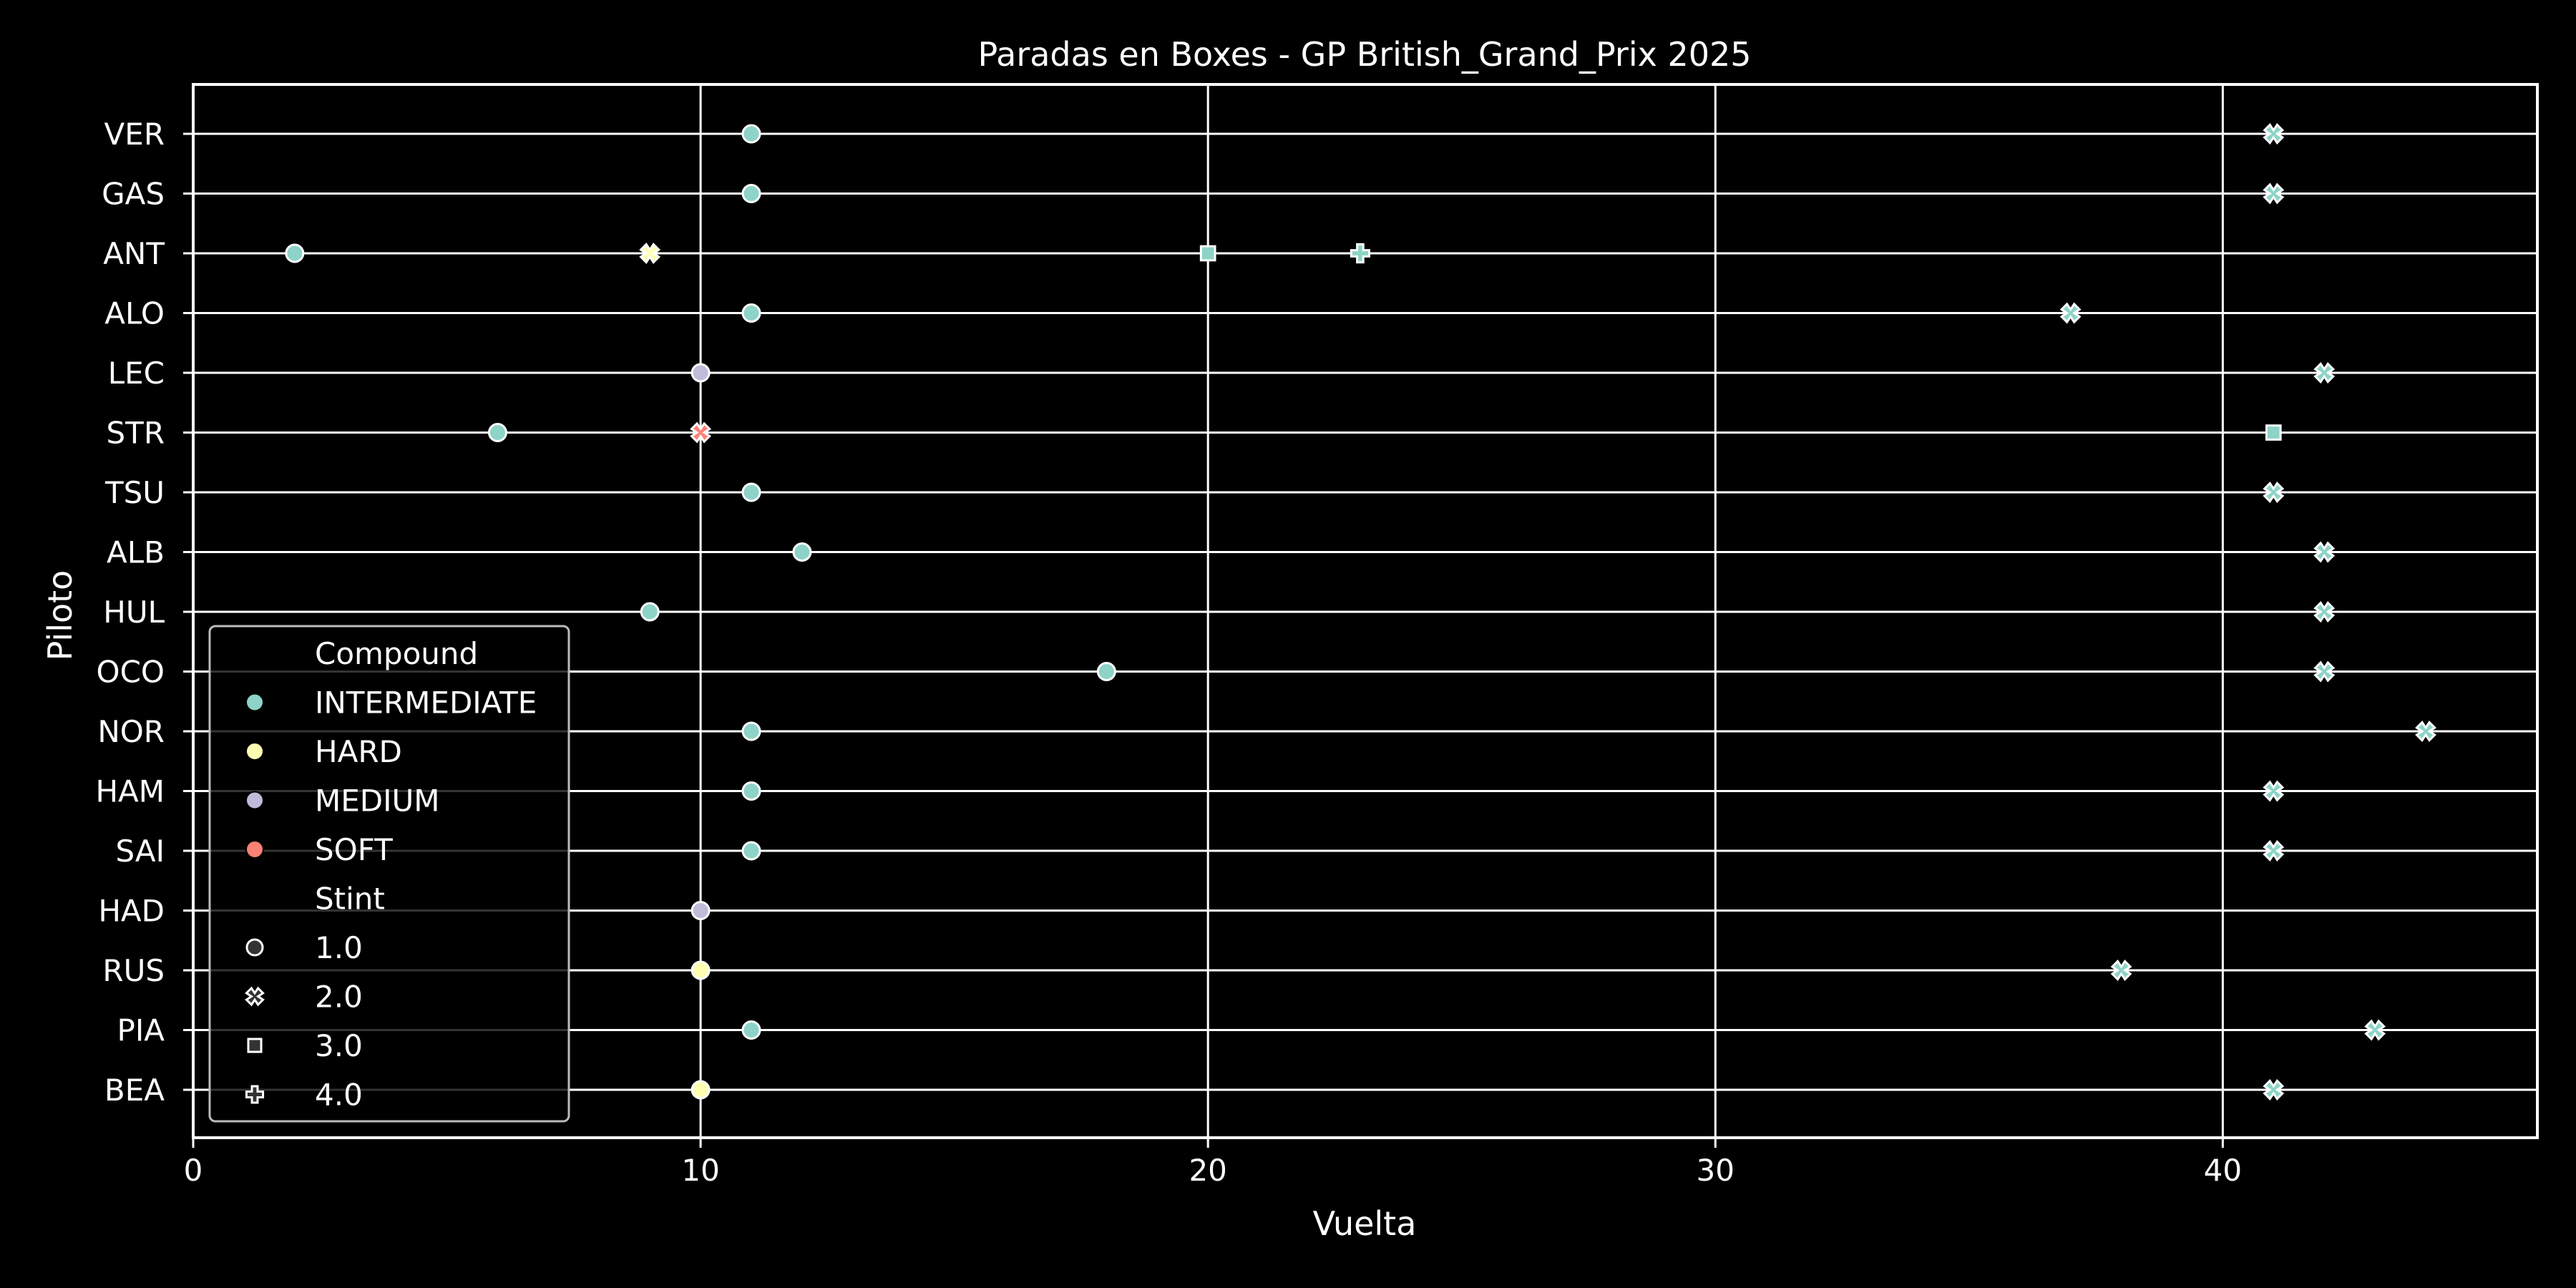  Describe the element at coordinates (140, 851) in the screenshot. I see `y-tick-label-sai: SAI` at that location.